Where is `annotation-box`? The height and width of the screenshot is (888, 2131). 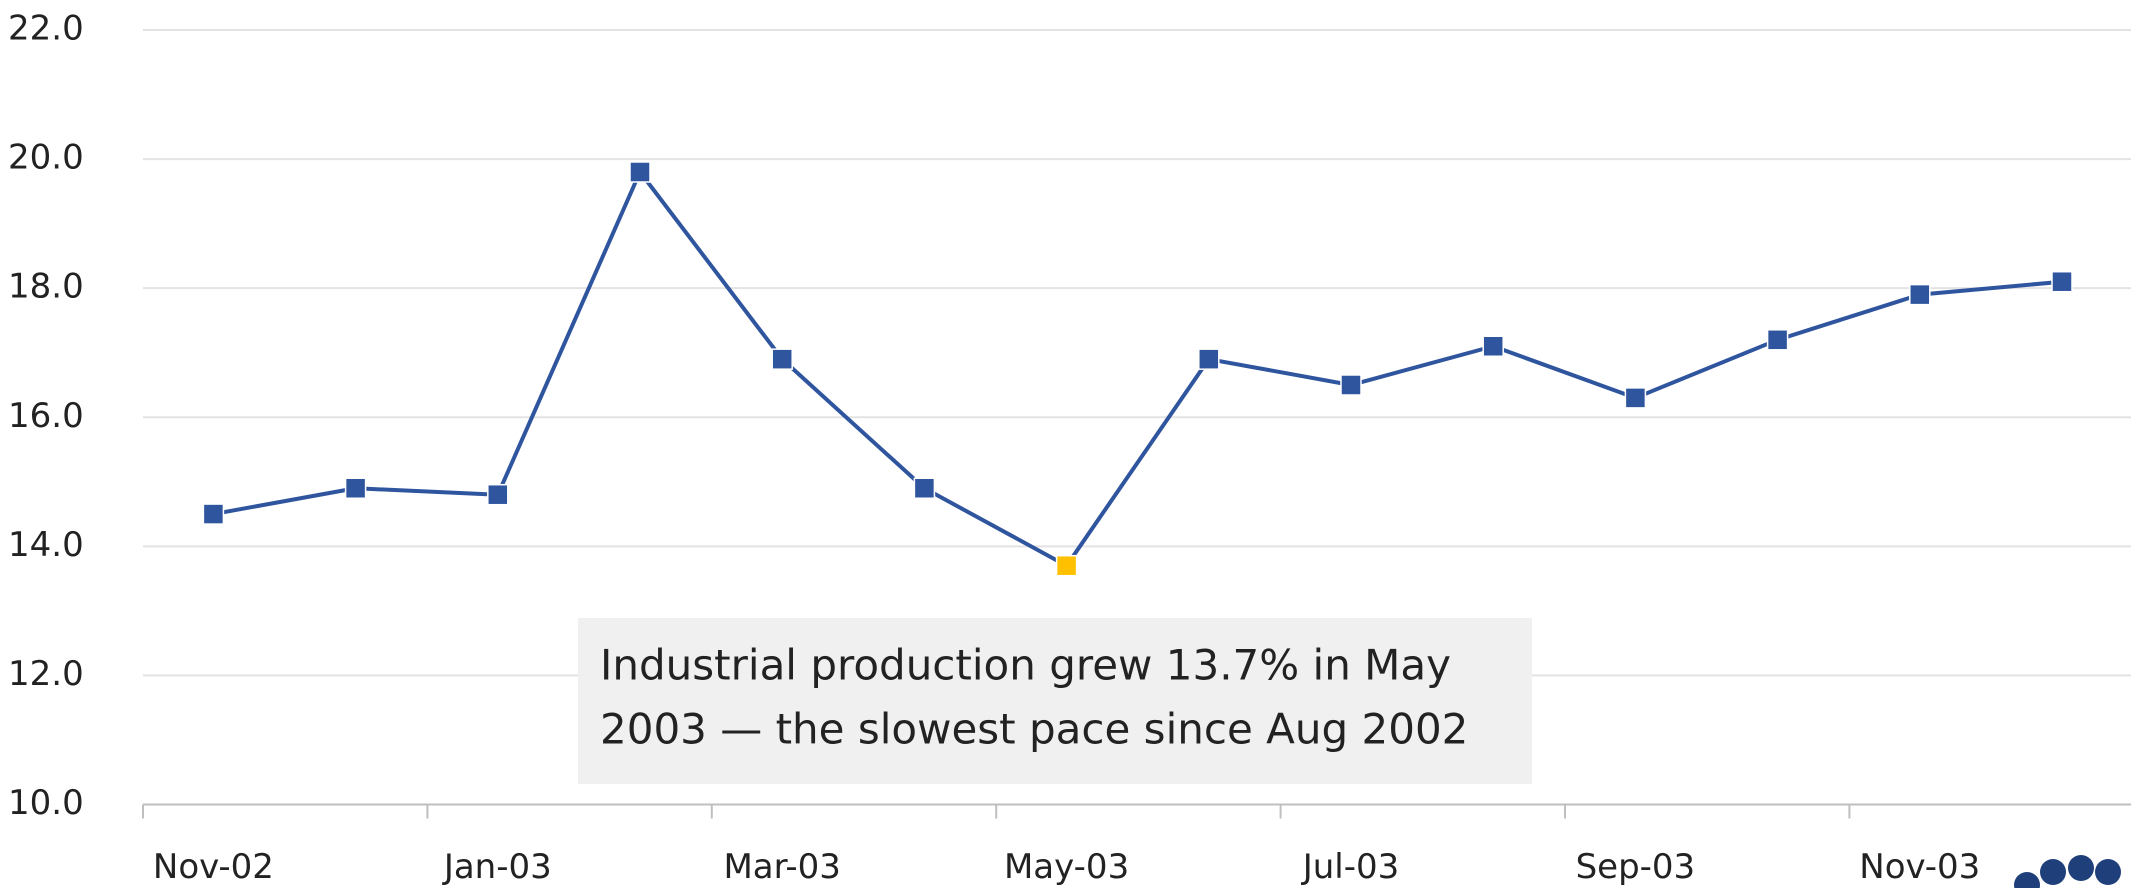
annotation-box is located at coordinates (1055, 701).